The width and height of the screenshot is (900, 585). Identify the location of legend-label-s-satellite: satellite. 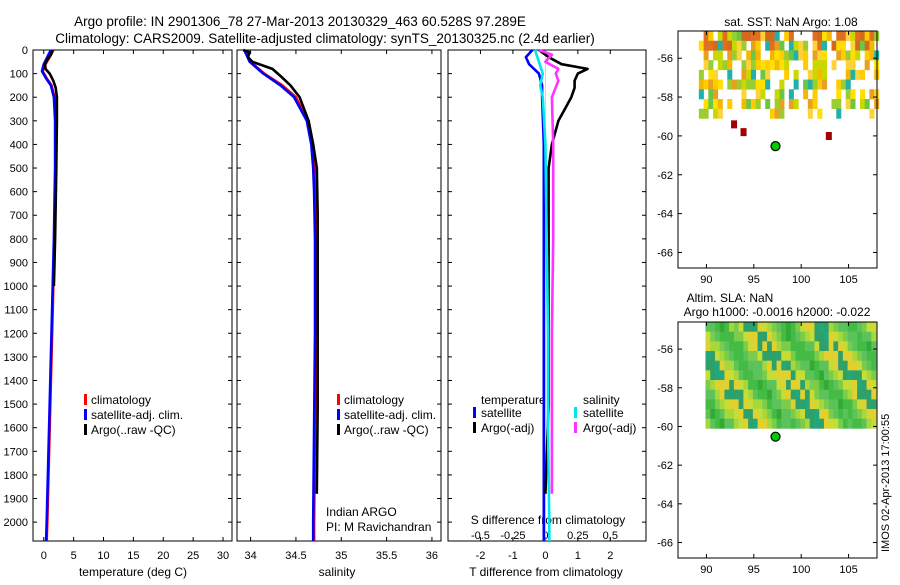
(603, 413).